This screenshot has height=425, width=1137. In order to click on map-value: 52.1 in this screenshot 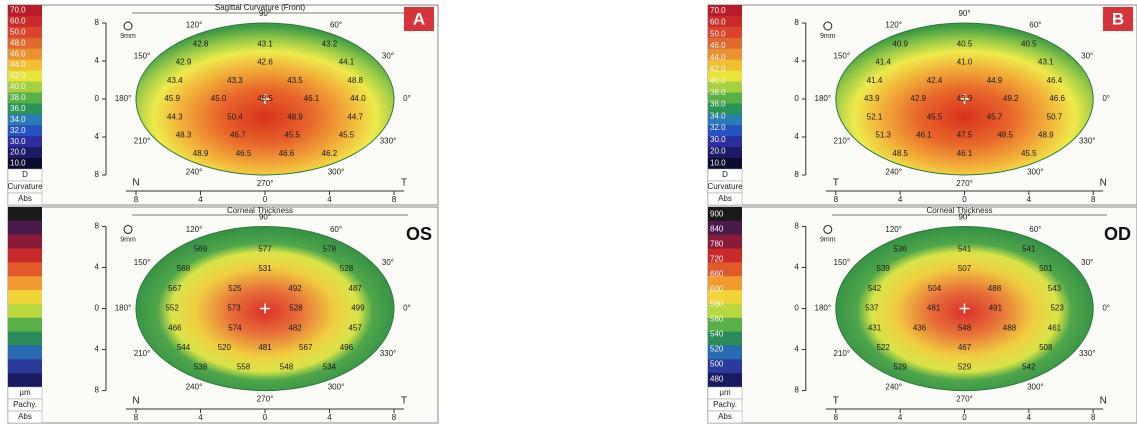, I will do `click(875, 116)`.